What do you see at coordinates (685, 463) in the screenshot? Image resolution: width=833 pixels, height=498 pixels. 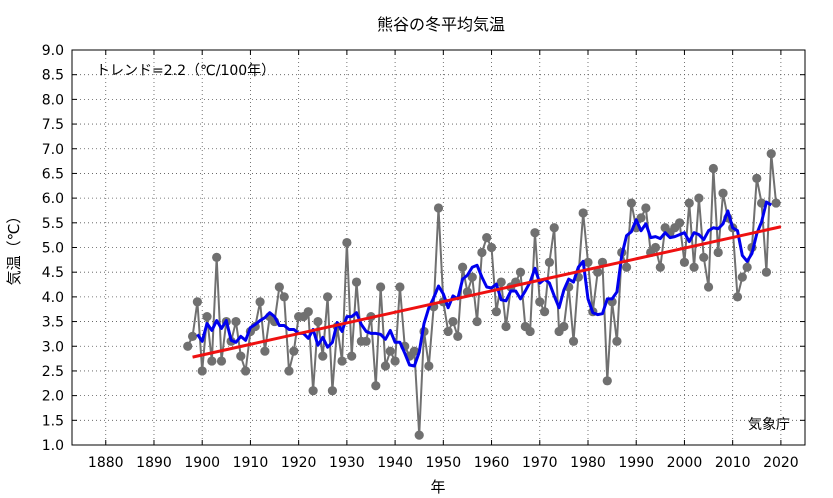 I see `x-tick-label: 2000` at bounding box center [685, 463].